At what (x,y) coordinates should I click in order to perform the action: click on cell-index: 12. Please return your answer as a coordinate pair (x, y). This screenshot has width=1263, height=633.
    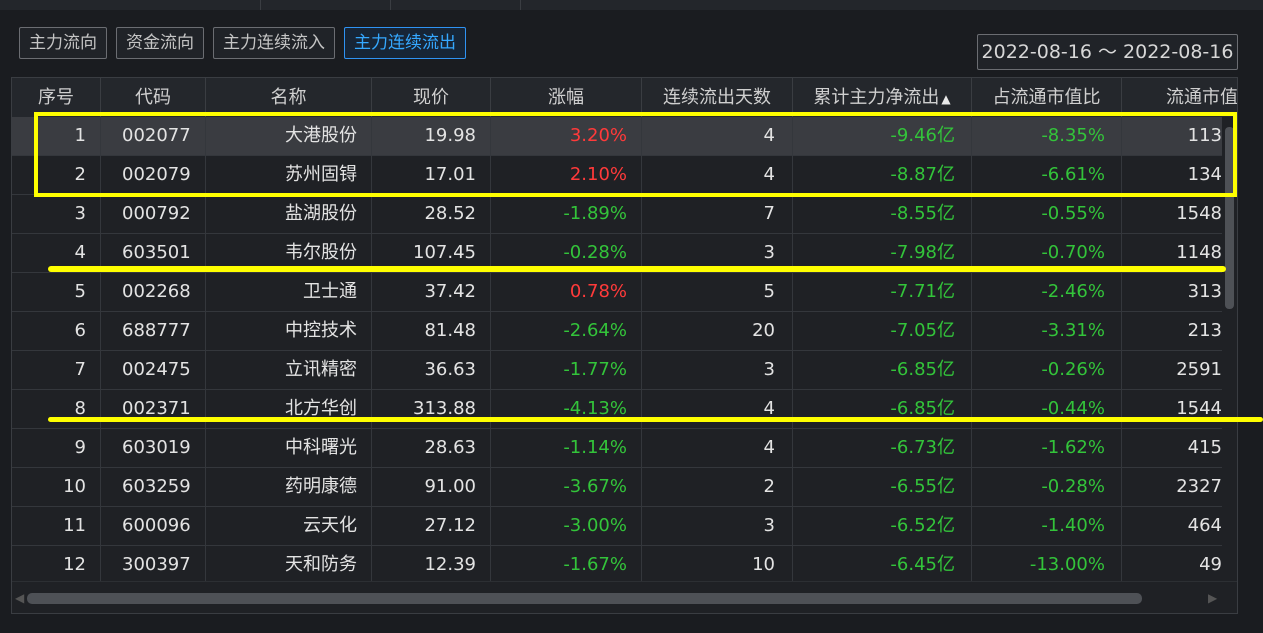
    Looking at the image, I should click on (56, 563).